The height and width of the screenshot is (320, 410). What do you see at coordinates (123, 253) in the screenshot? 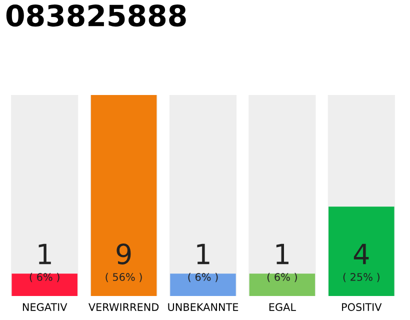
I see `data-label: 9` at bounding box center [123, 253].